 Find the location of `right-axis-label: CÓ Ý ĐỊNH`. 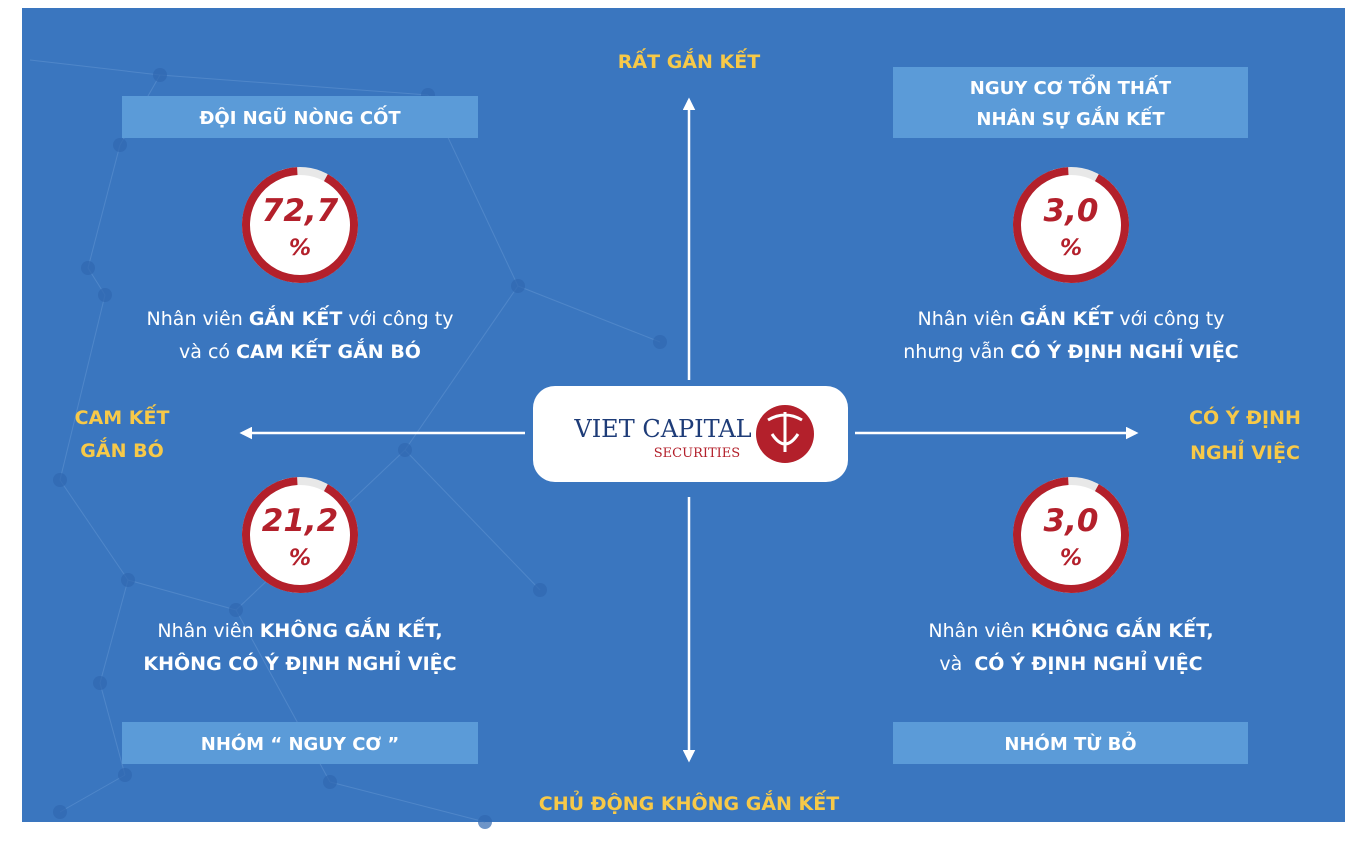

right-axis-label: CÓ Ý ĐỊNH is located at coordinates (1245, 417).